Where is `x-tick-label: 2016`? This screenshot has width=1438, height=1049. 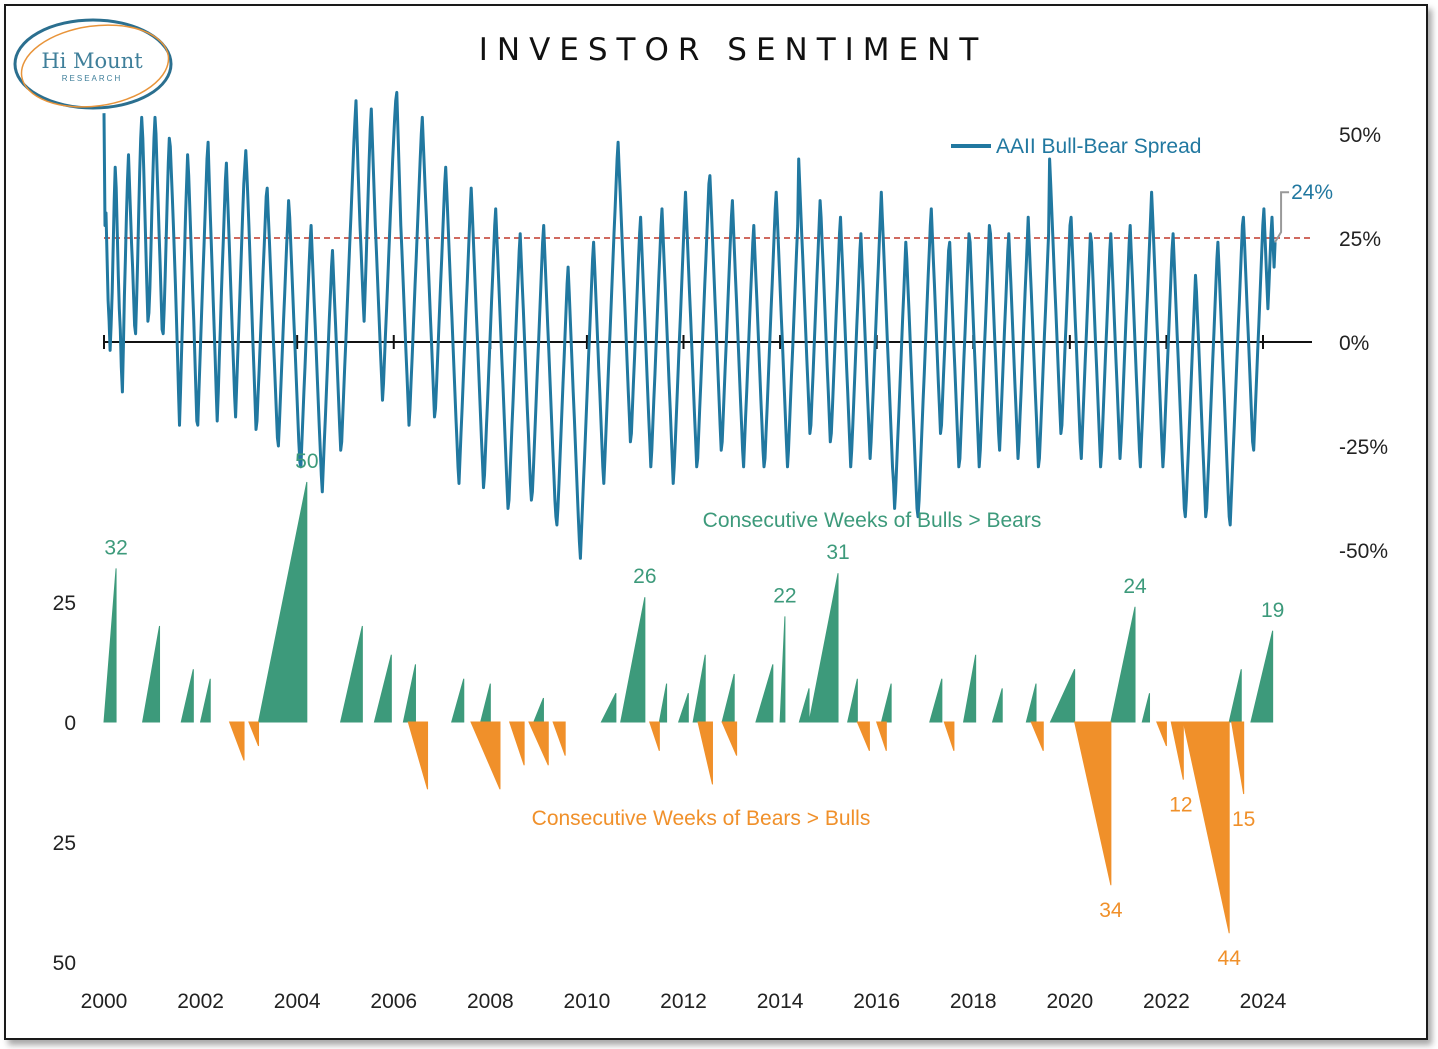 x-tick-label: 2016 is located at coordinates (876, 1001).